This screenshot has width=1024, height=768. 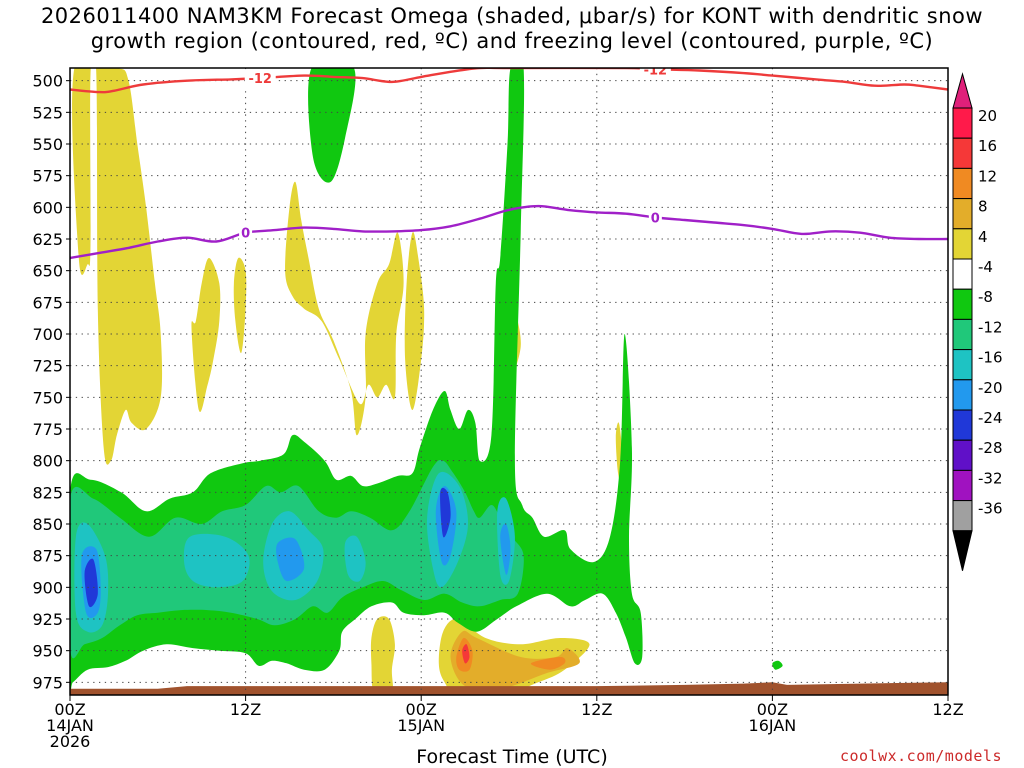 What do you see at coordinates (47, 397) in the screenshot?
I see `y-tick-label: 750` at bounding box center [47, 397].